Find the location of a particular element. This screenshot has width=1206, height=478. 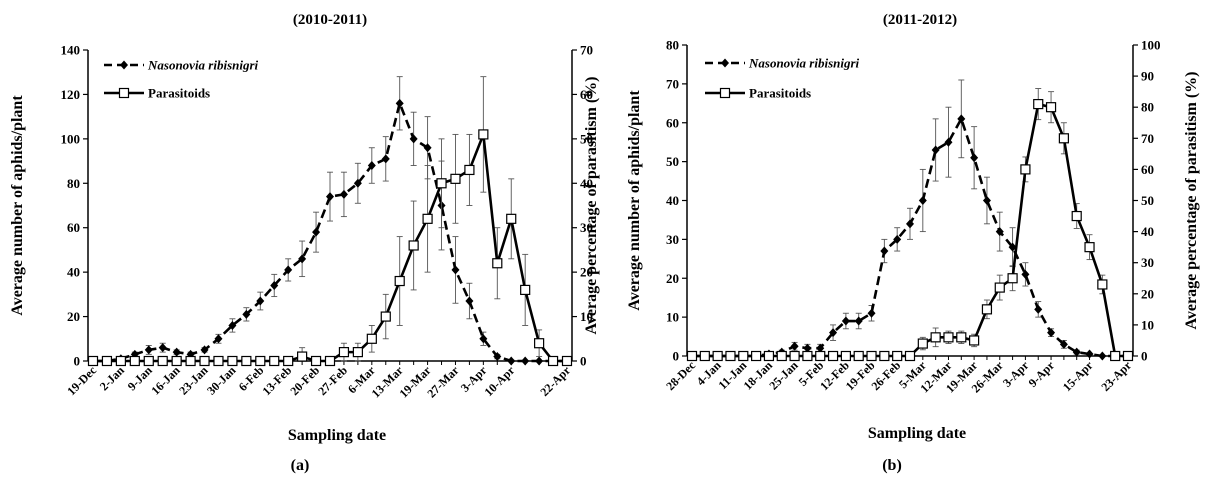

y-tick-label-right: 80 is located at coordinates (1147, 107).